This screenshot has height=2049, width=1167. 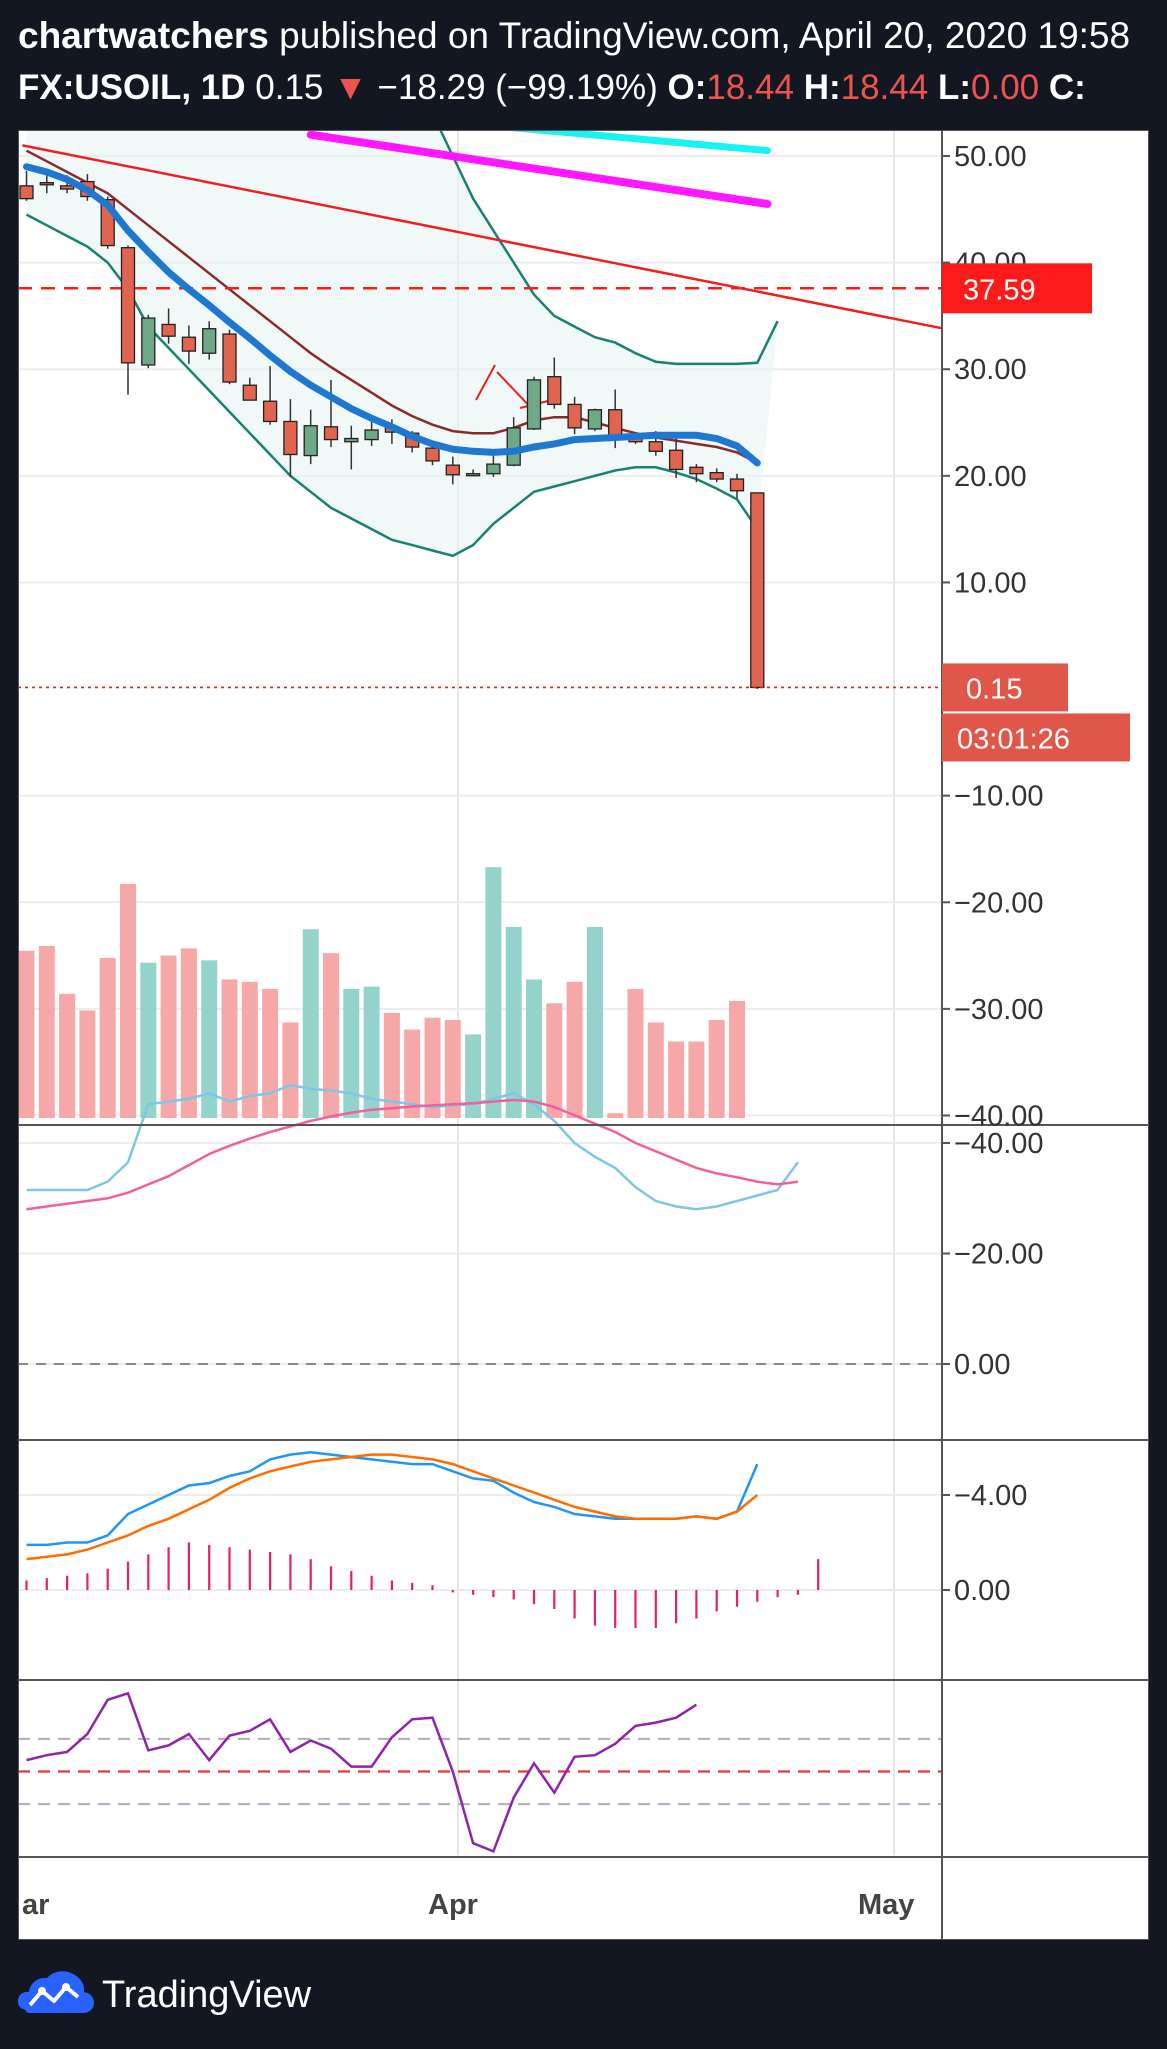 I want to click on x-tick-label: ar, so click(x=35, y=1905).